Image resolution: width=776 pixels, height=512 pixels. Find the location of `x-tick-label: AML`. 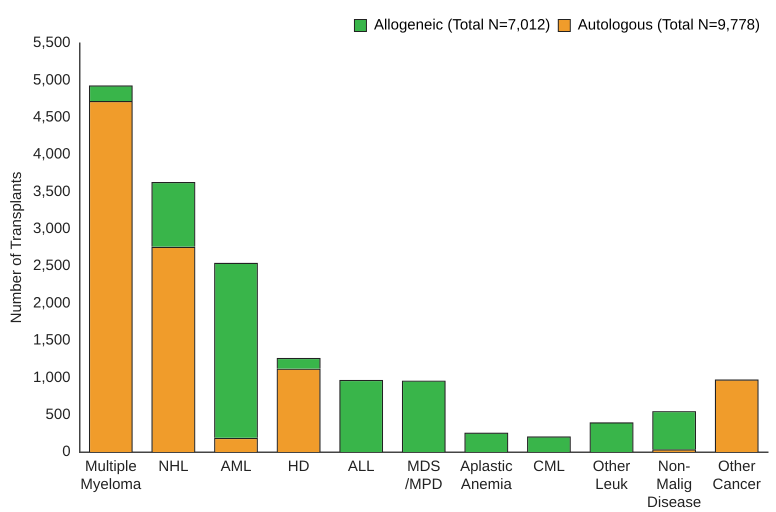

x-tick-label: AML is located at coordinates (236, 467).